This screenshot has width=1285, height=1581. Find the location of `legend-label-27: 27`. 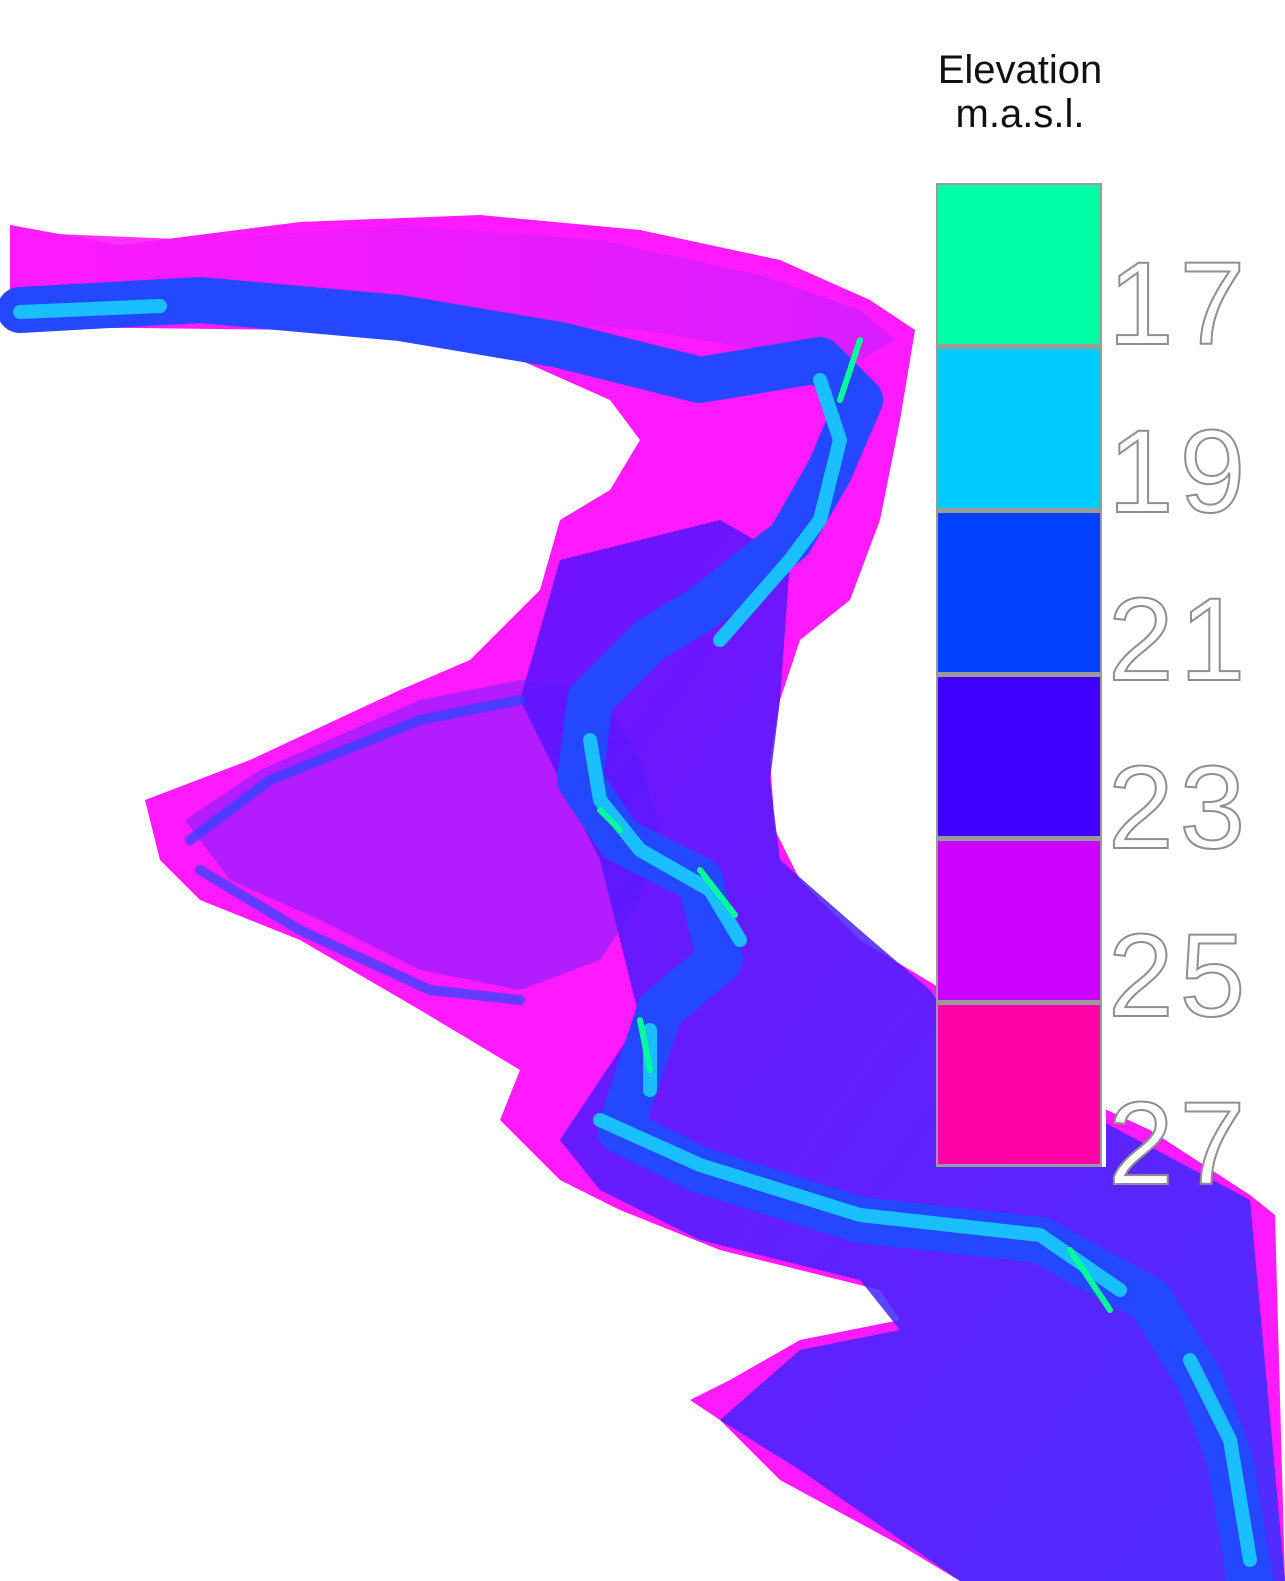

legend-label-27: 27 is located at coordinates (1179, 1144).